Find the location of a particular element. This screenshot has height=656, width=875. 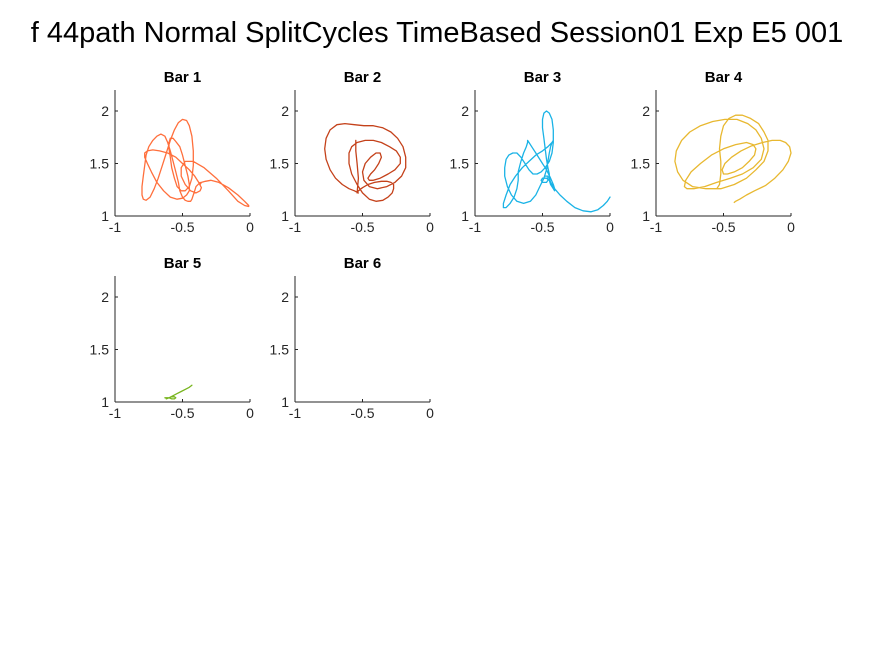

subplot-bar-4: Bar 4 -1 -0.5 0 1 1.5 2 is located at coordinates (713, 152).